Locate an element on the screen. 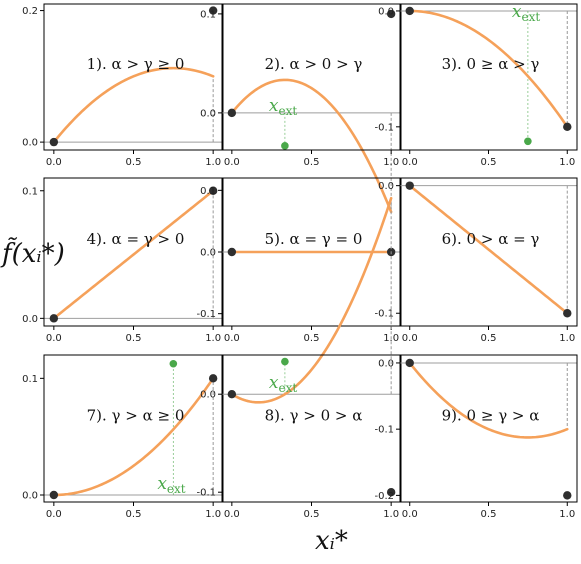  panel-case-label: 4). α = γ > 0 is located at coordinates (136, 239).